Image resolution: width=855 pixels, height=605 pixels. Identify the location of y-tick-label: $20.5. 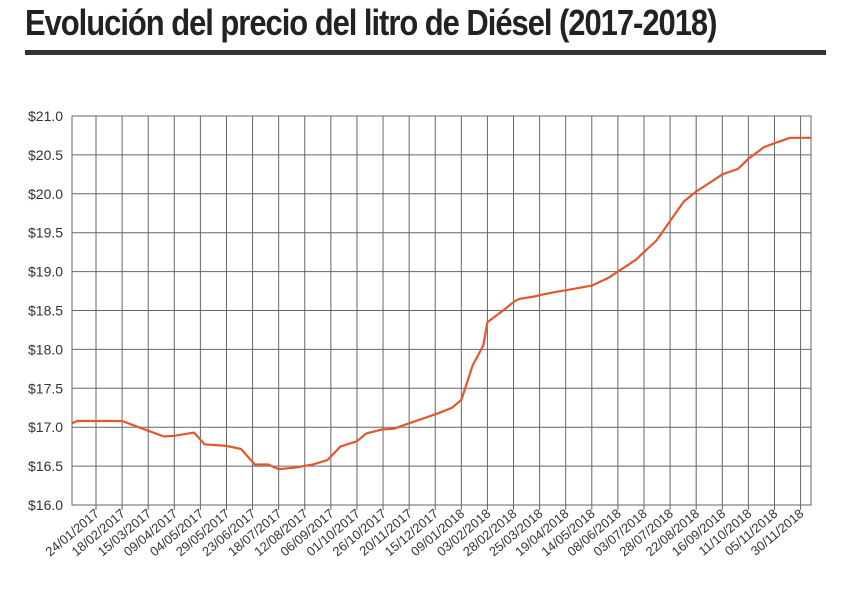
(45, 155).